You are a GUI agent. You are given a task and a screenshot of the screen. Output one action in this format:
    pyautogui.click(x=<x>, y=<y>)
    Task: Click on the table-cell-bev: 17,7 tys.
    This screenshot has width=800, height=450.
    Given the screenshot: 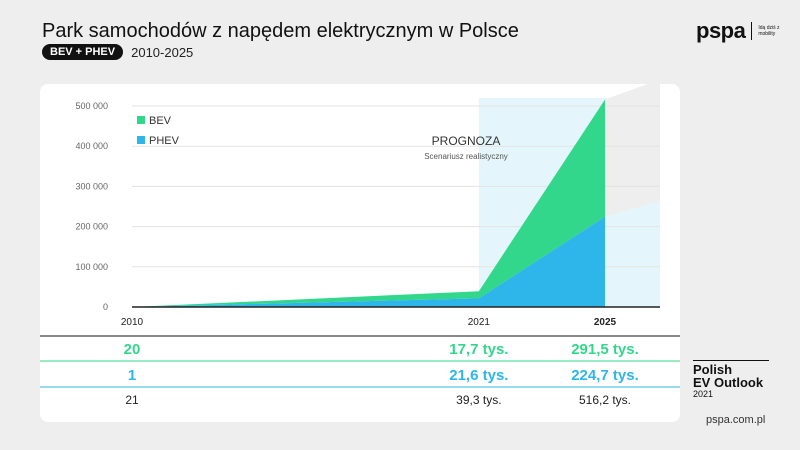 What is the action you would take?
    pyautogui.click(x=478, y=349)
    